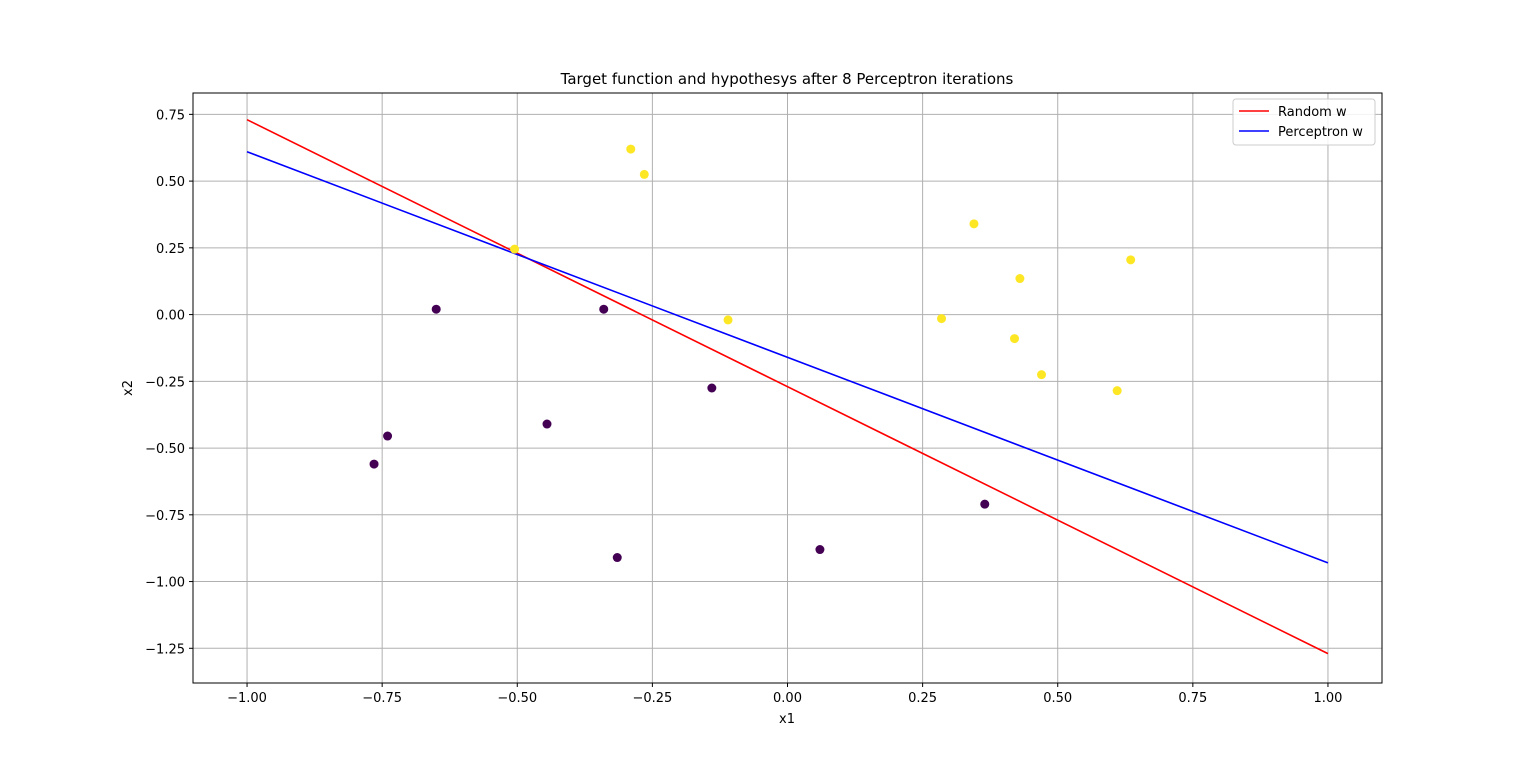  What do you see at coordinates (922, 698) in the screenshot?
I see `x-tick-label: 0.25` at bounding box center [922, 698].